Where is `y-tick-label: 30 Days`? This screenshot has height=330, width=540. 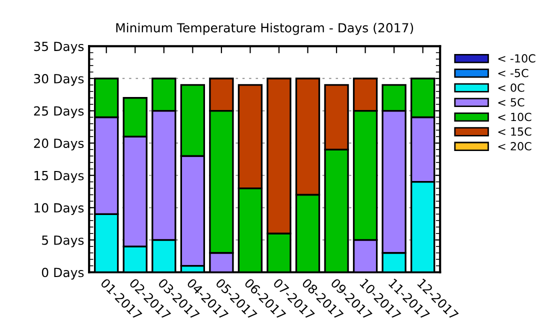 y-tick-label: 30 Days is located at coordinates (59, 80).